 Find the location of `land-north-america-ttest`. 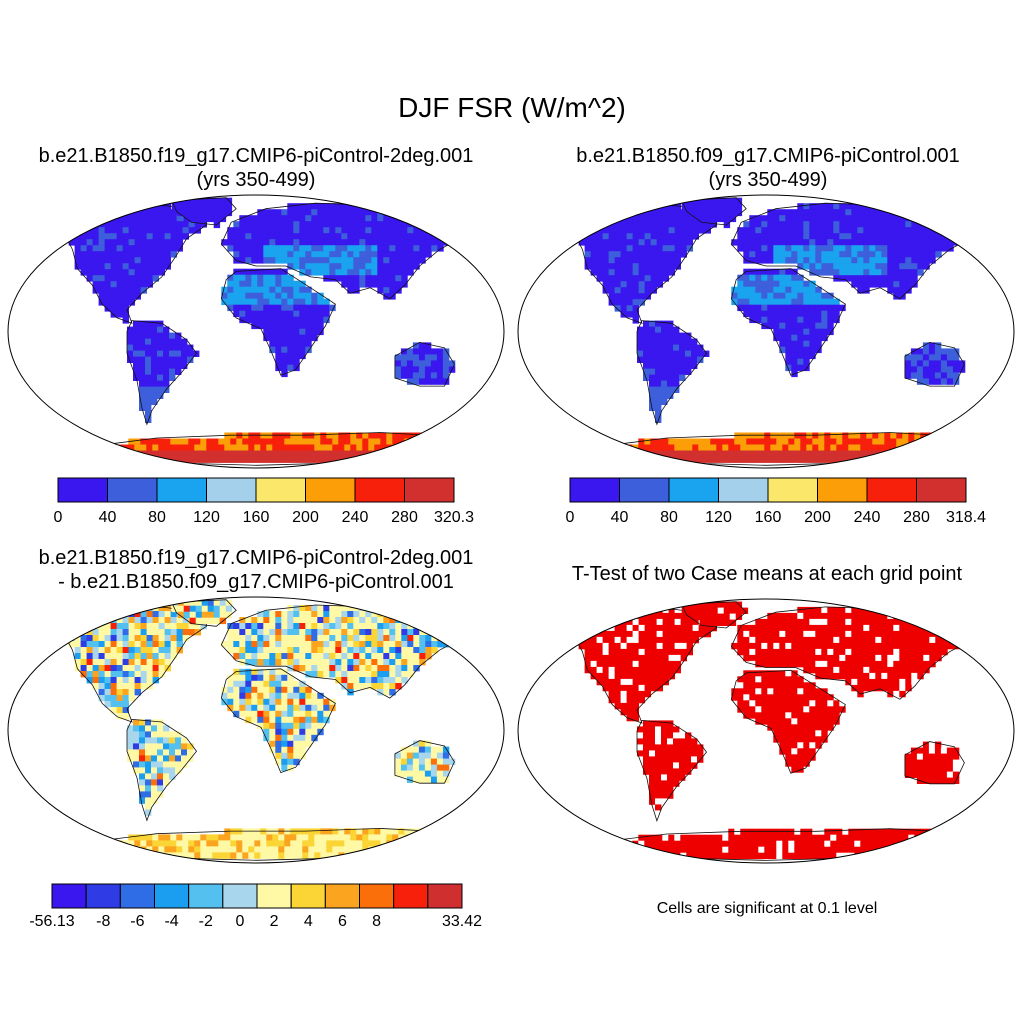

land-north-america-ttest is located at coordinates (644, 665).